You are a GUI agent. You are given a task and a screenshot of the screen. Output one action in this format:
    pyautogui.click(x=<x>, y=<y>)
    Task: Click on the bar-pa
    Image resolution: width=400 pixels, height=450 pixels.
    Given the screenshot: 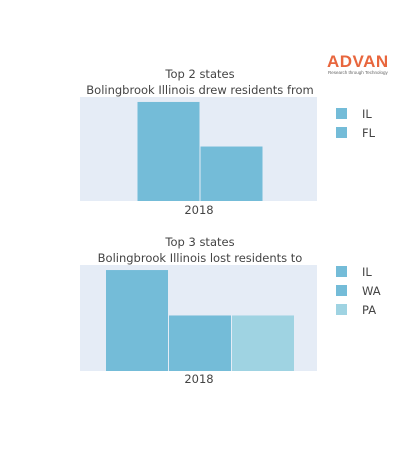 What is the action you would take?
    pyautogui.click(x=263, y=343)
    